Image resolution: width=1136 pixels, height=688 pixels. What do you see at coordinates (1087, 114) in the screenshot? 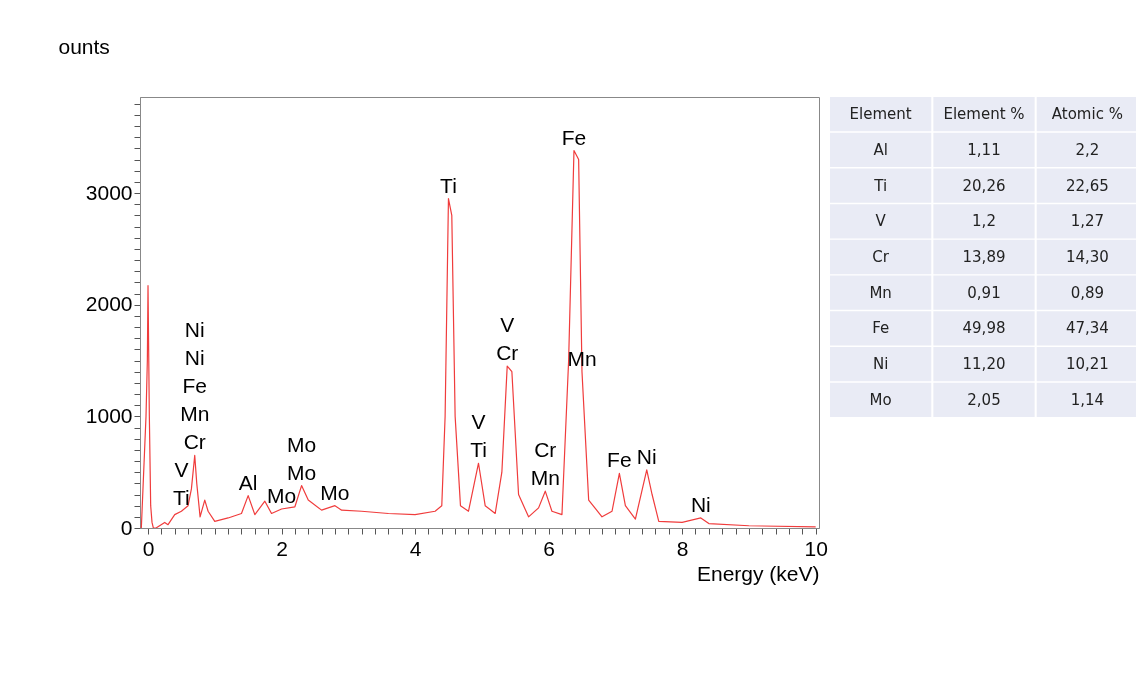
I see `category-label: Atomic %` at bounding box center [1087, 114].